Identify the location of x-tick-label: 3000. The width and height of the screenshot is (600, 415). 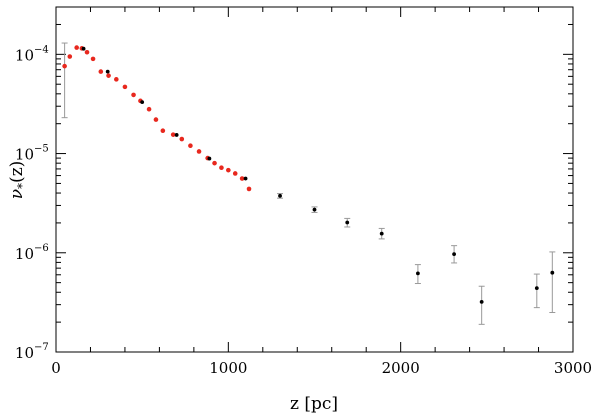
(573, 368).